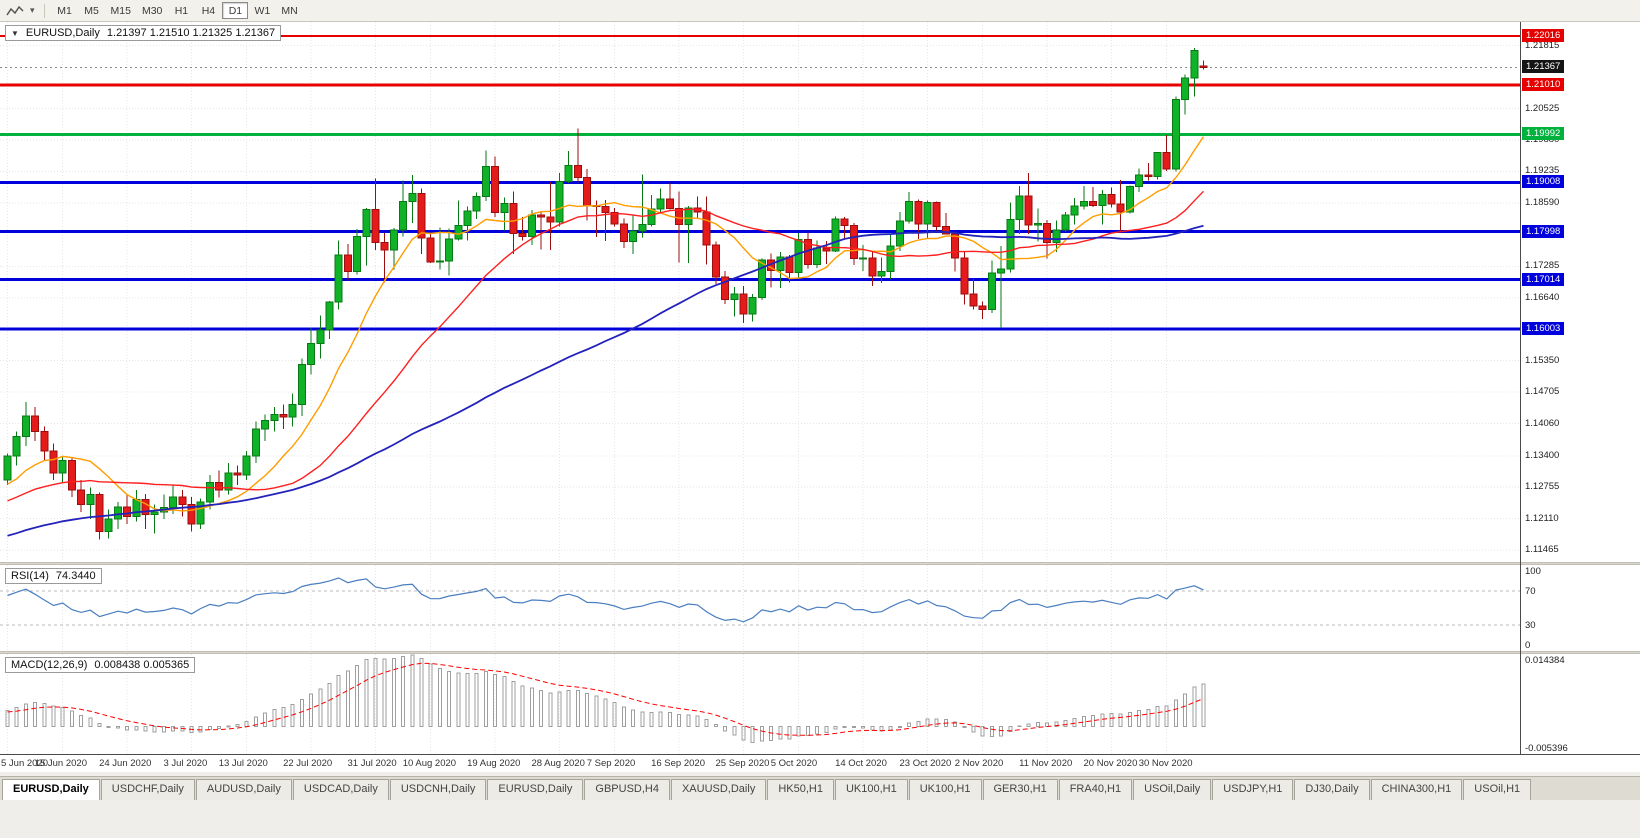 Image resolution: width=1640 pixels, height=838 pixels. What do you see at coordinates (1542, 360) in the screenshot?
I see `price-axis-label: 1.15350` at bounding box center [1542, 360].